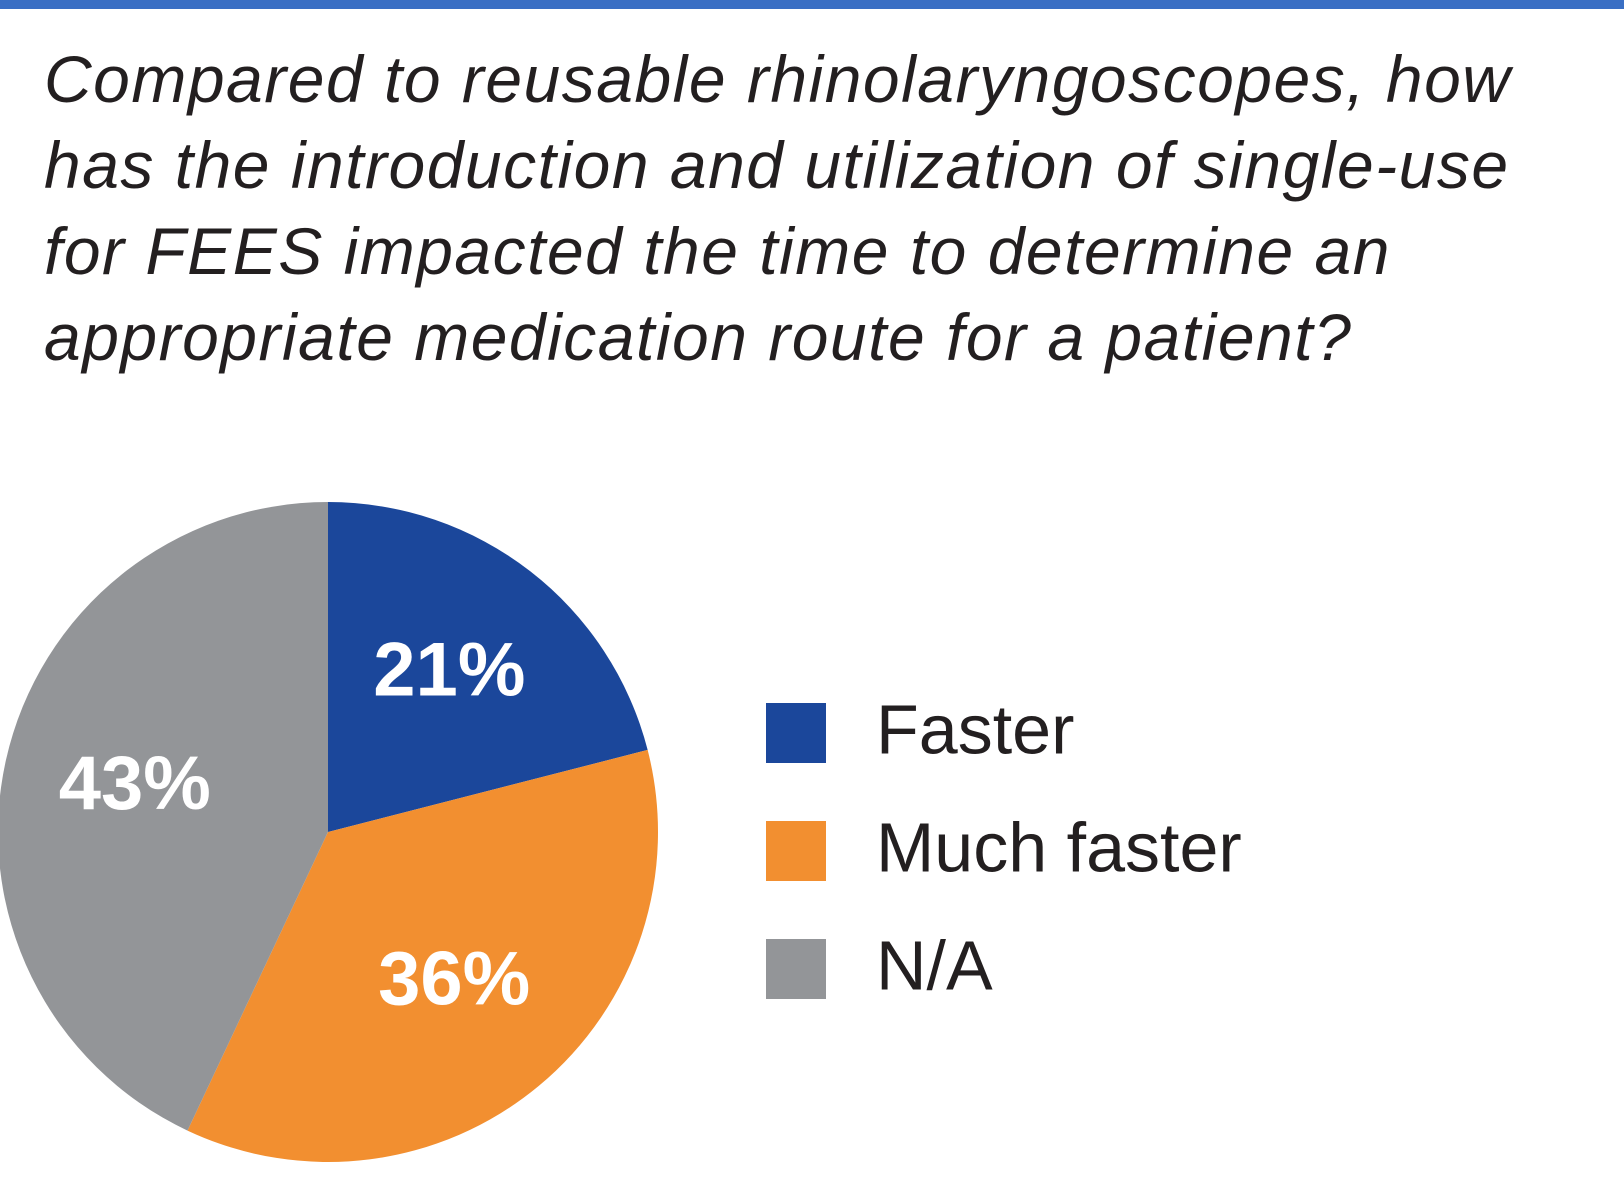 The height and width of the screenshot is (1182, 1624). What do you see at coordinates (135, 783) in the screenshot?
I see `slice-label: 43%` at bounding box center [135, 783].